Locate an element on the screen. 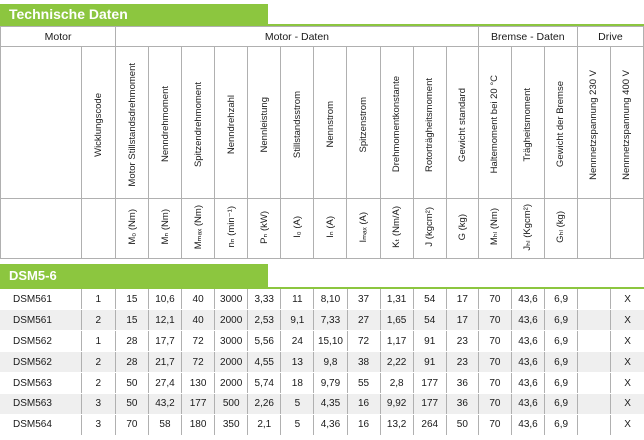 This screenshot has height=440, width=644. value-cell: 4,35 is located at coordinates (330, 404).